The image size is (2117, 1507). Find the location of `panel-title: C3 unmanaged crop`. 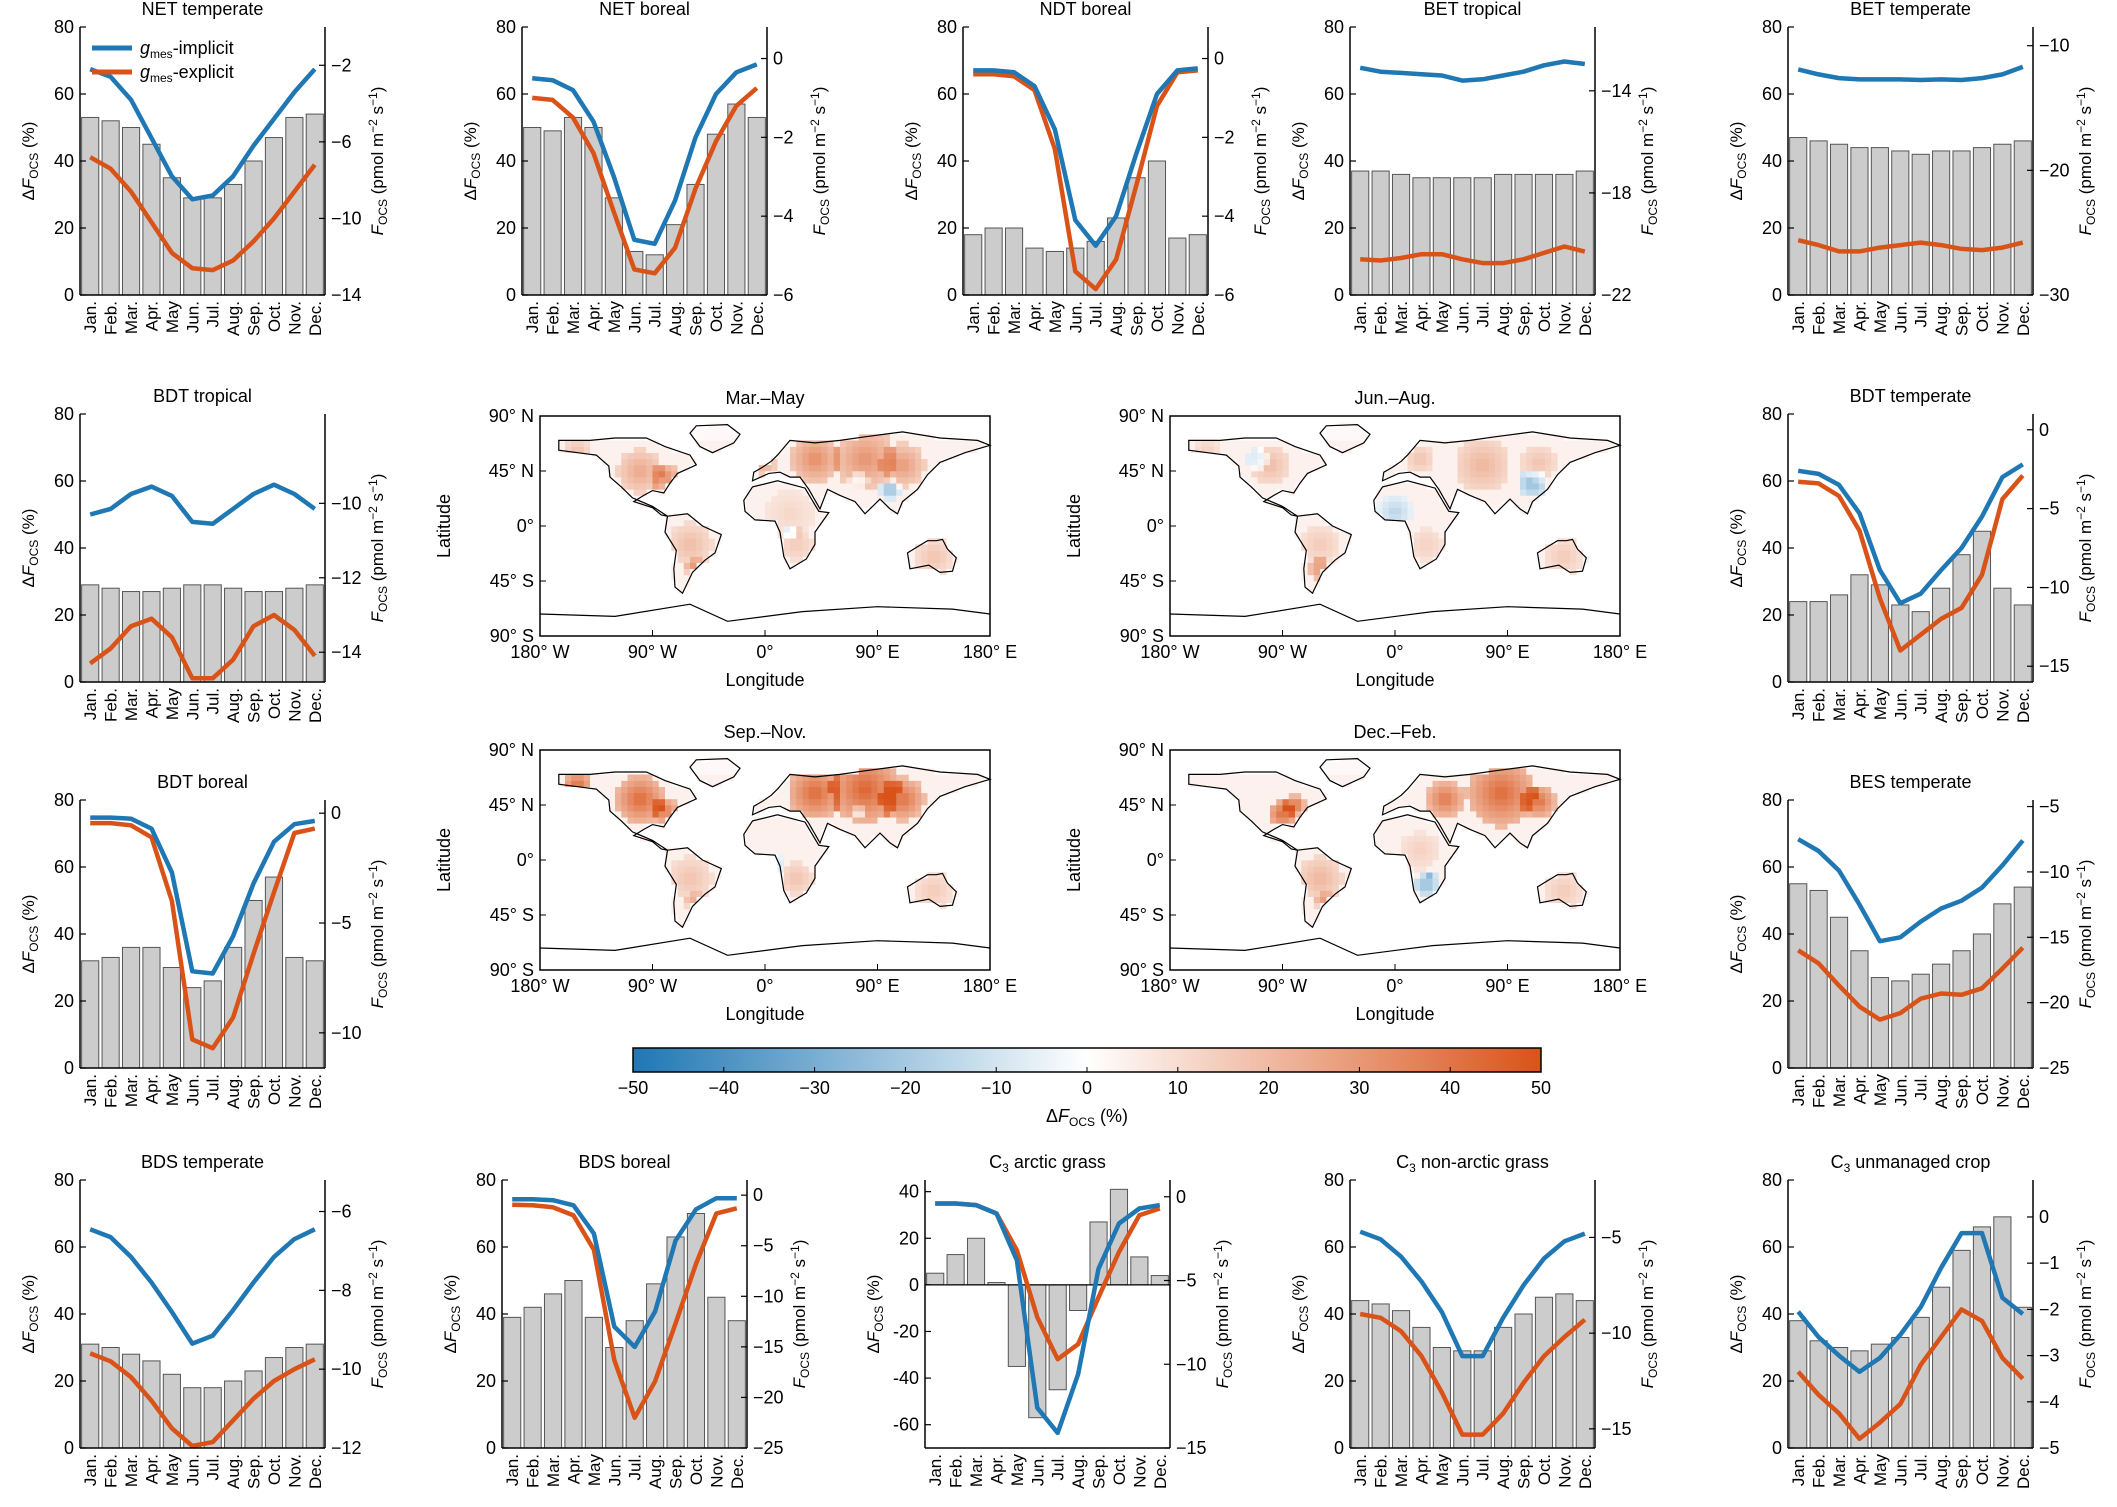

panel-title: C3 unmanaged crop is located at coordinates (1911, 1163).